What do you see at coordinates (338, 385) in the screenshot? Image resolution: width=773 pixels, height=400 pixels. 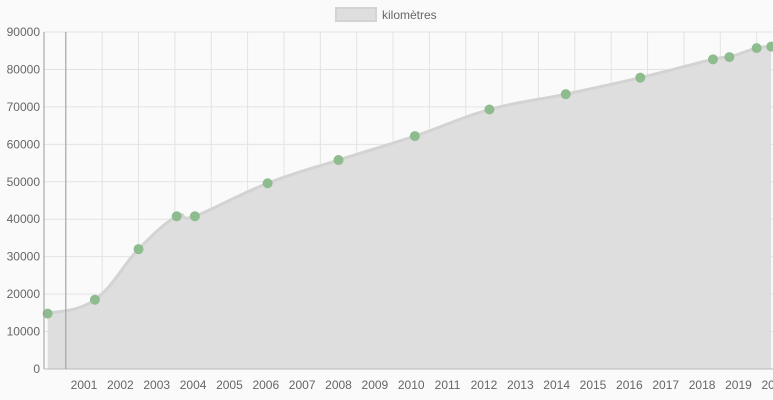 I see `x-tick-label: 2008` at bounding box center [338, 385].